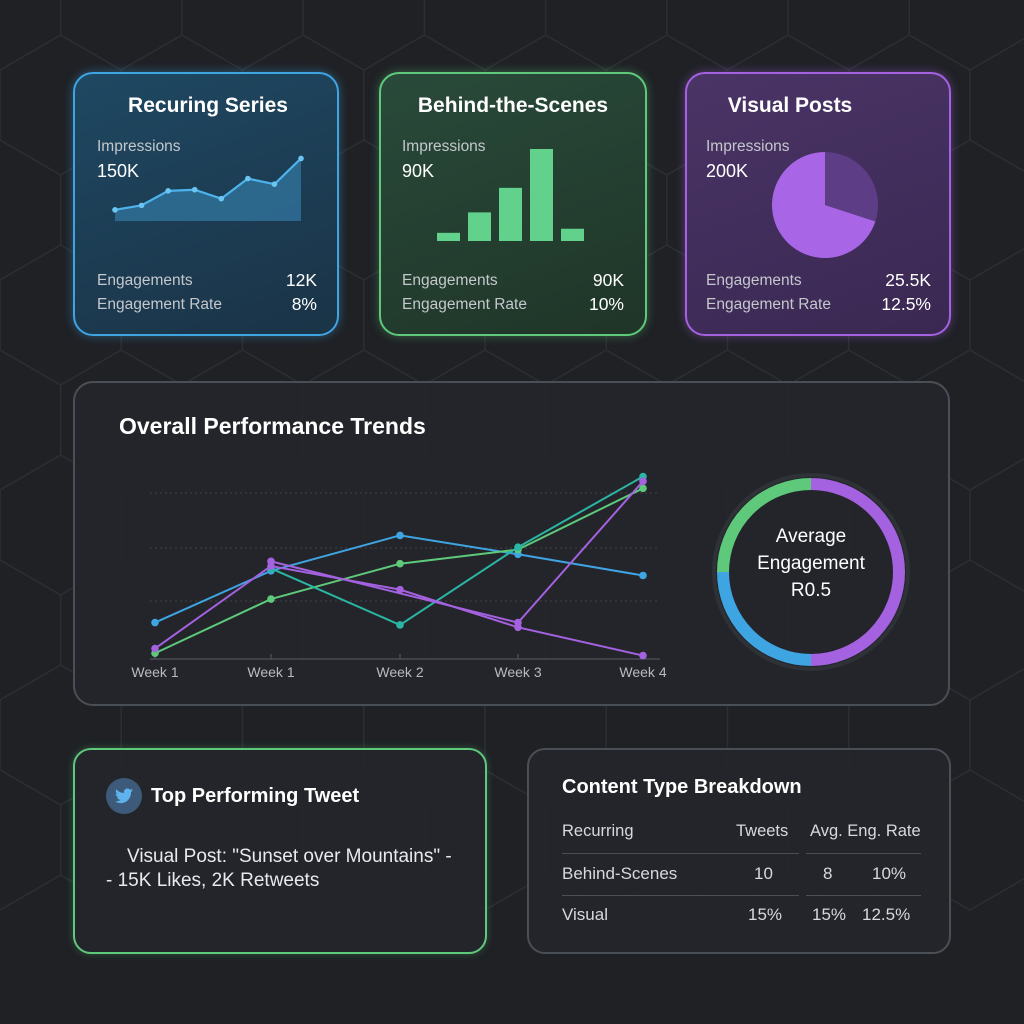  I want to click on bar-chart, so click(510, 195).